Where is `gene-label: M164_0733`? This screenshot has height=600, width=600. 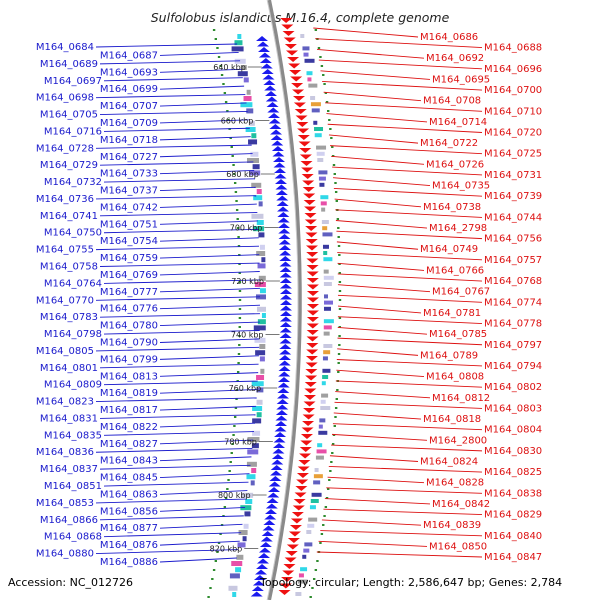 gene-label: M164_0733 is located at coordinates (129, 174).